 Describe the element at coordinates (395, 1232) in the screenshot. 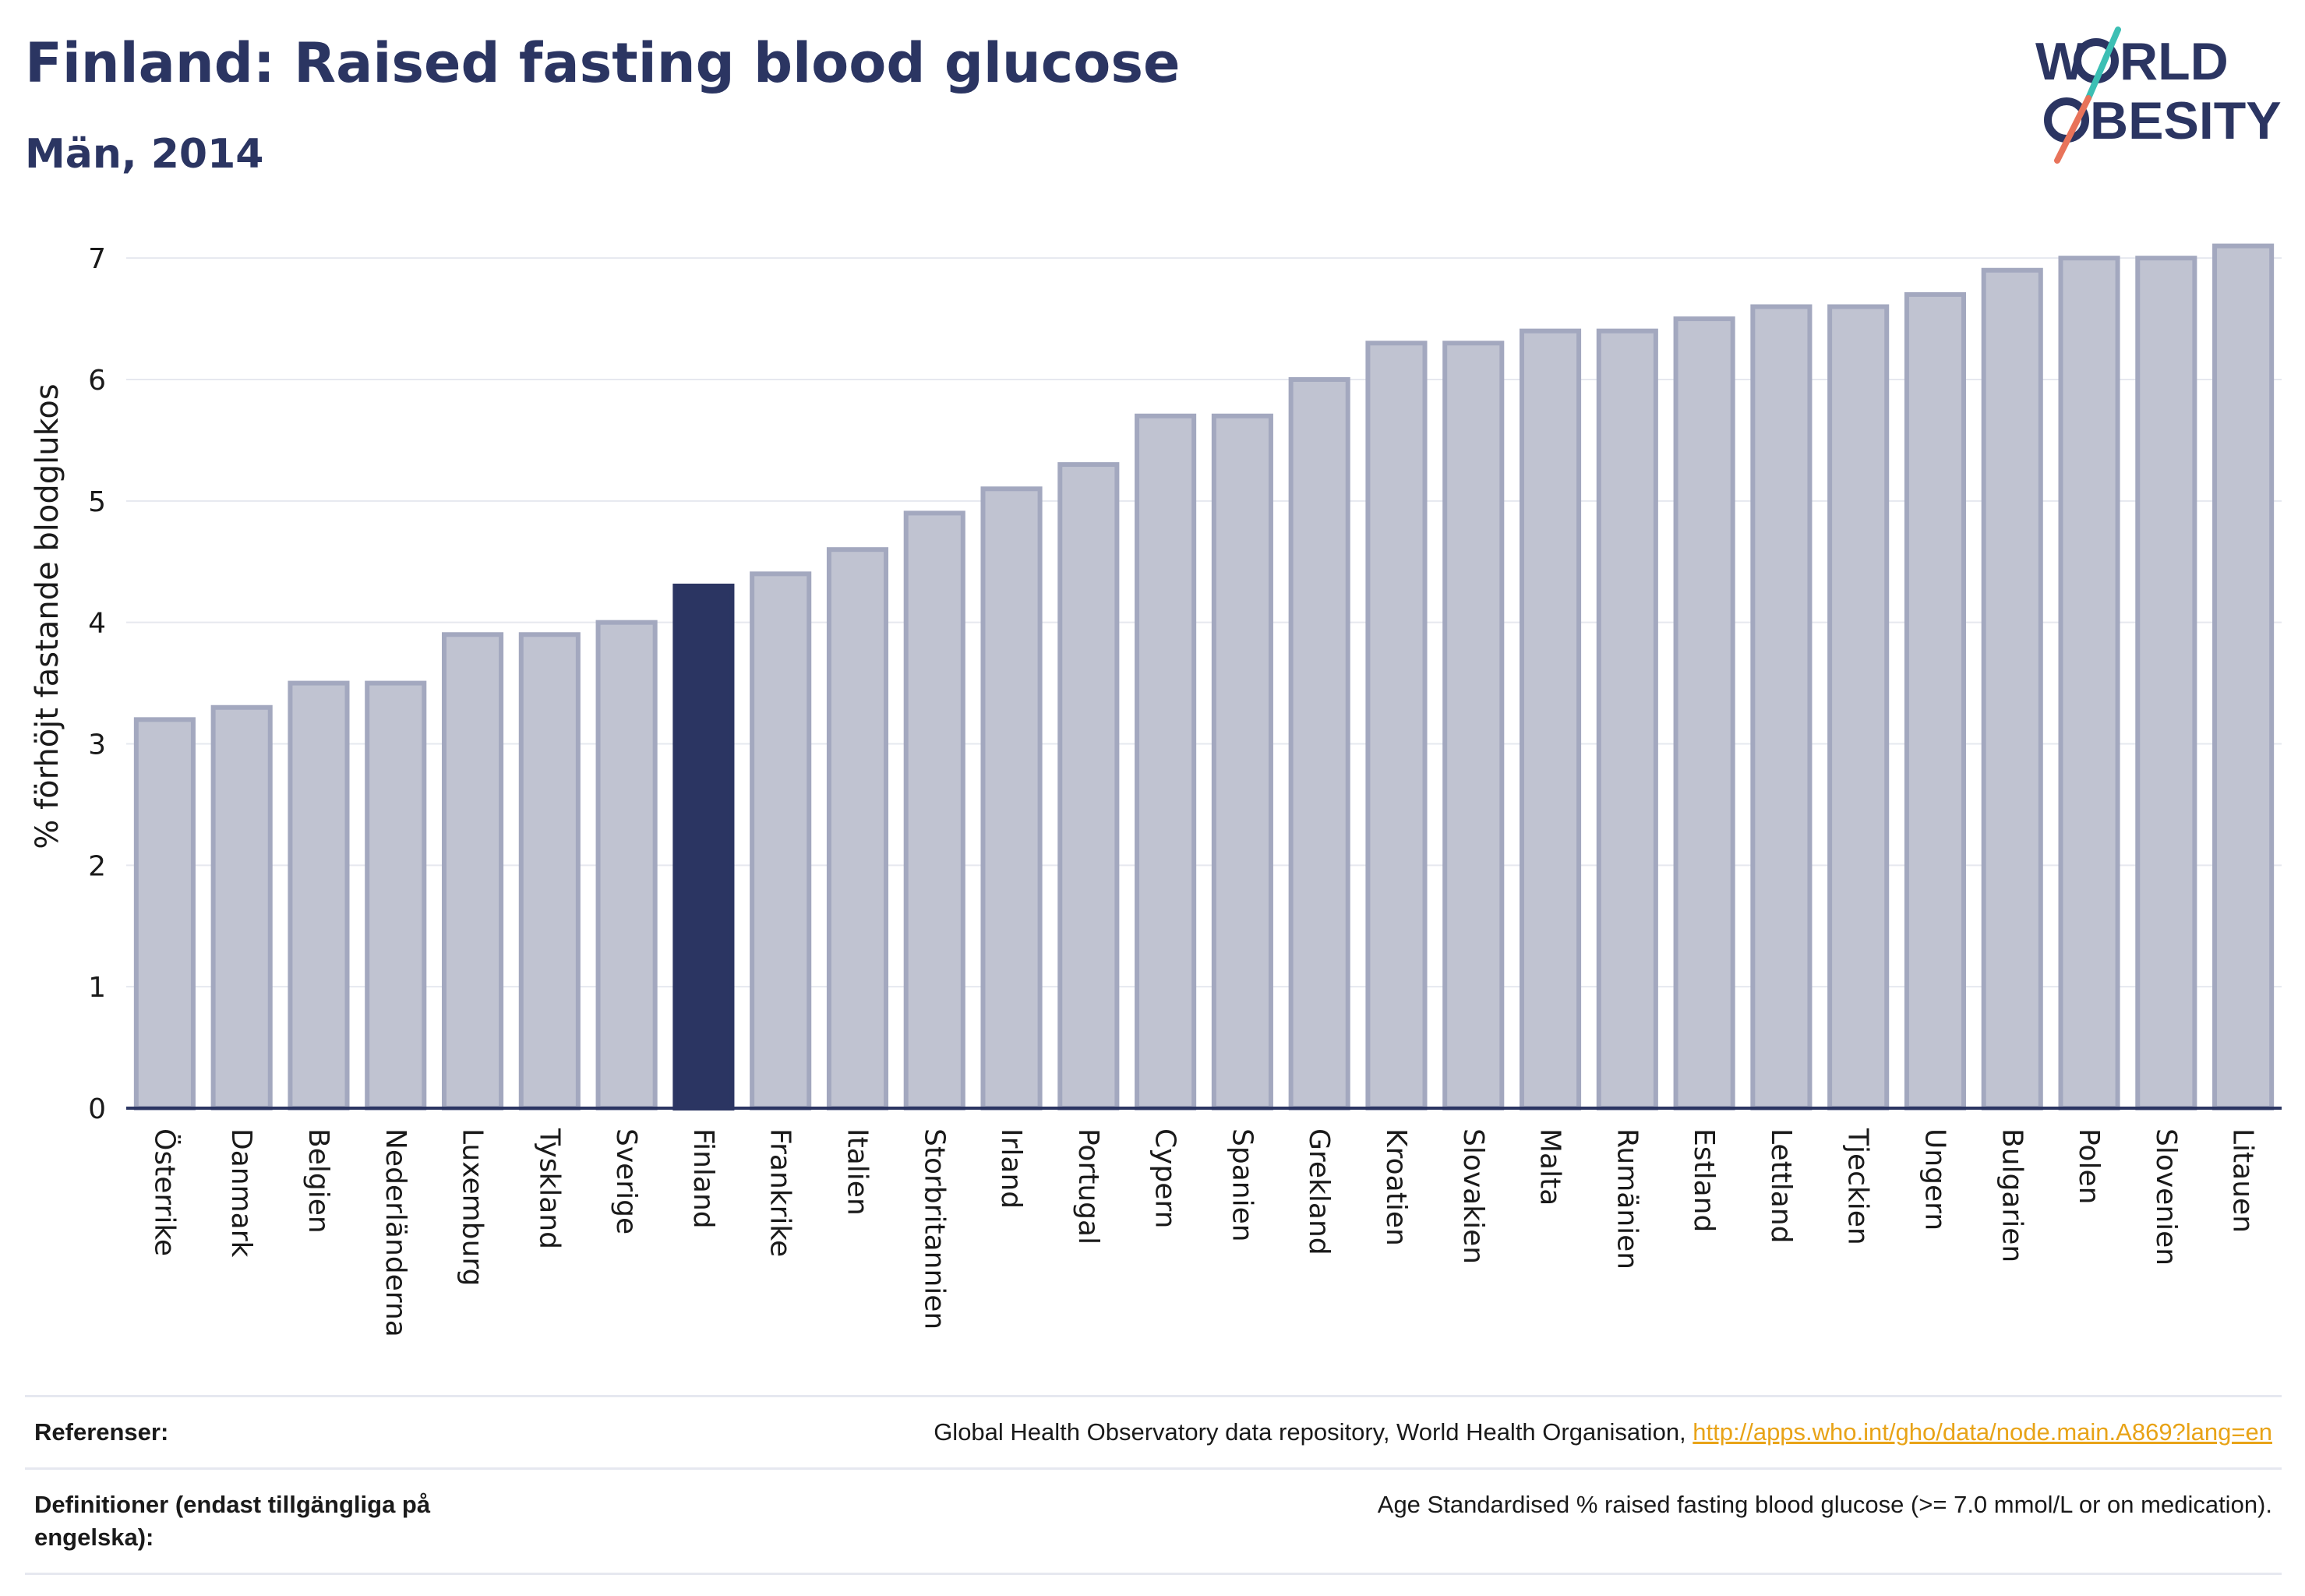

I see `x-tick-label: Nederländerna` at that location.